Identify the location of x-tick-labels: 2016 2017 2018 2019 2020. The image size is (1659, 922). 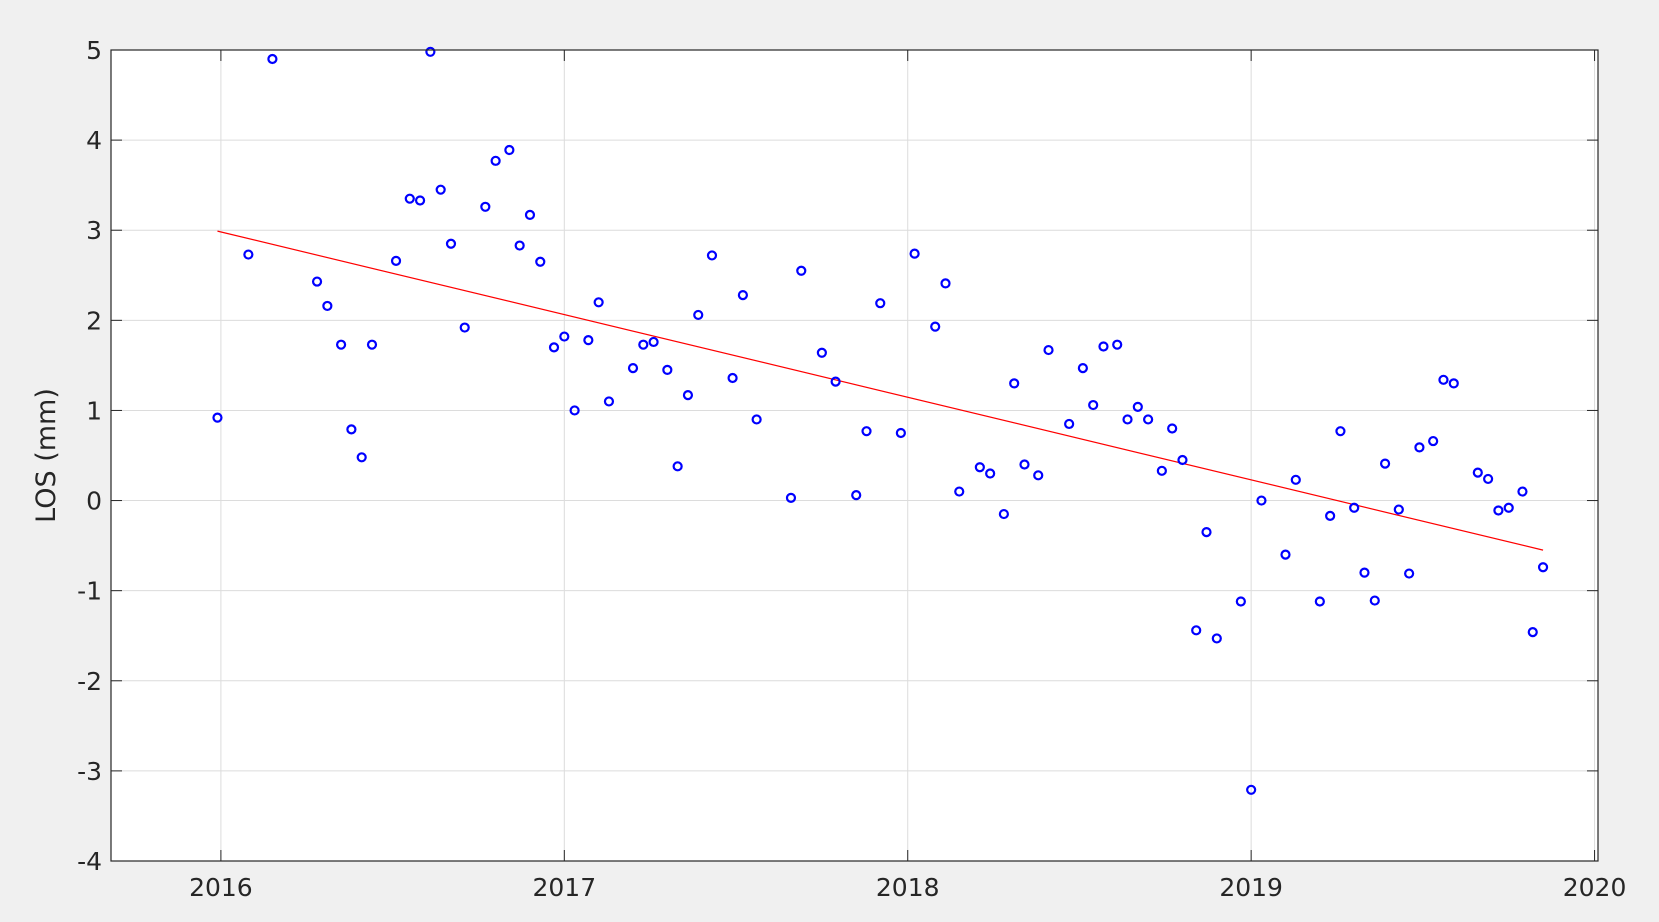
(907, 887).